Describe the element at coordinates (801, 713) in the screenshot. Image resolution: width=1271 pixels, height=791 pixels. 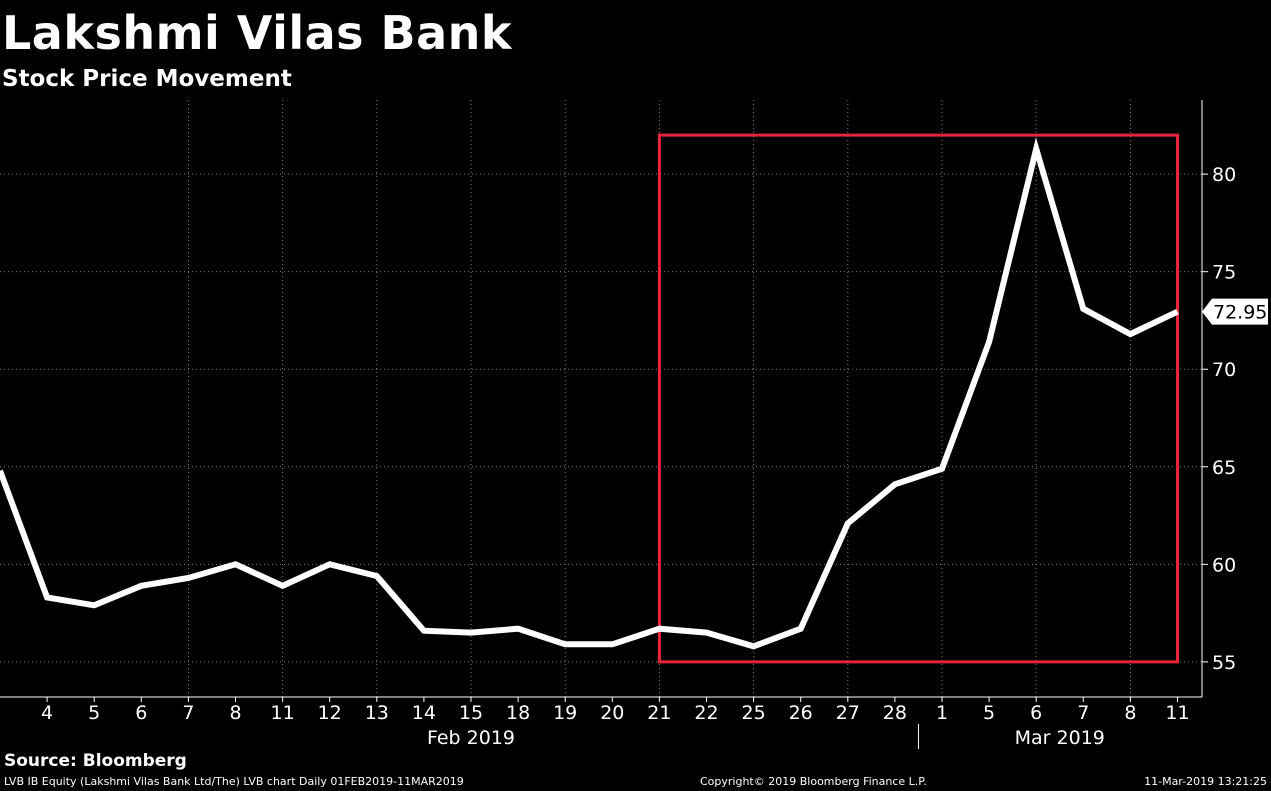
I see `x-tick-label: 26` at that location.